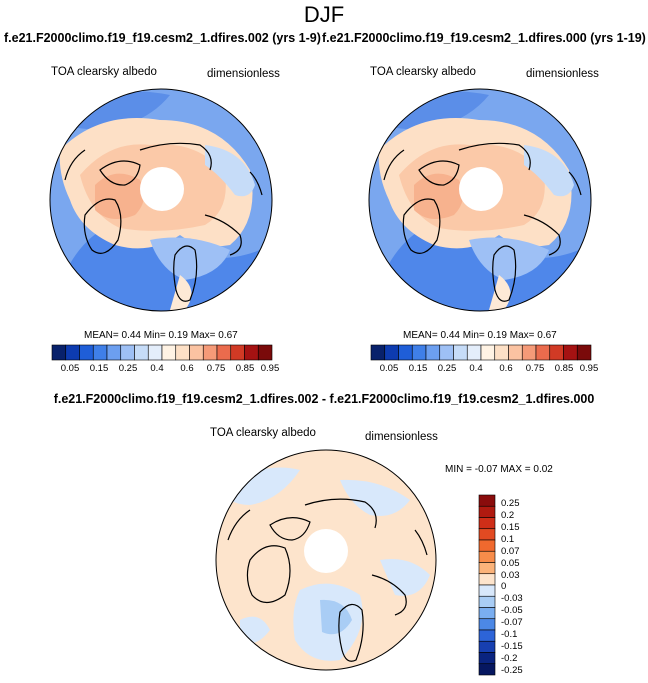  What do you see at coordinates (243, 74) in the screenshot?
I see `left-panel-units: dimensionless` at bounding box center [243, 74].